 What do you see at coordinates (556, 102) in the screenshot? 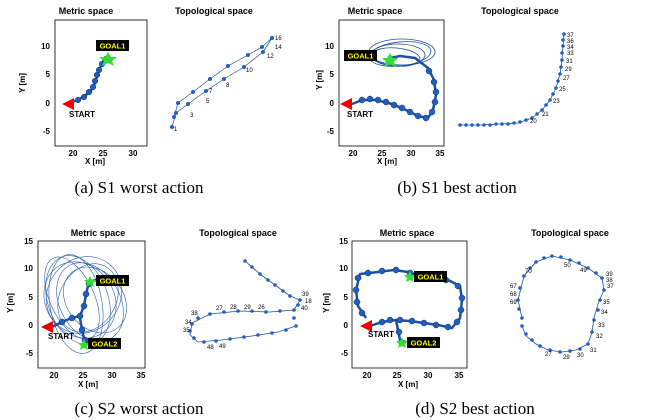
I see `panel-b-topo-node-label: 23` at bounding box center [556, 102].